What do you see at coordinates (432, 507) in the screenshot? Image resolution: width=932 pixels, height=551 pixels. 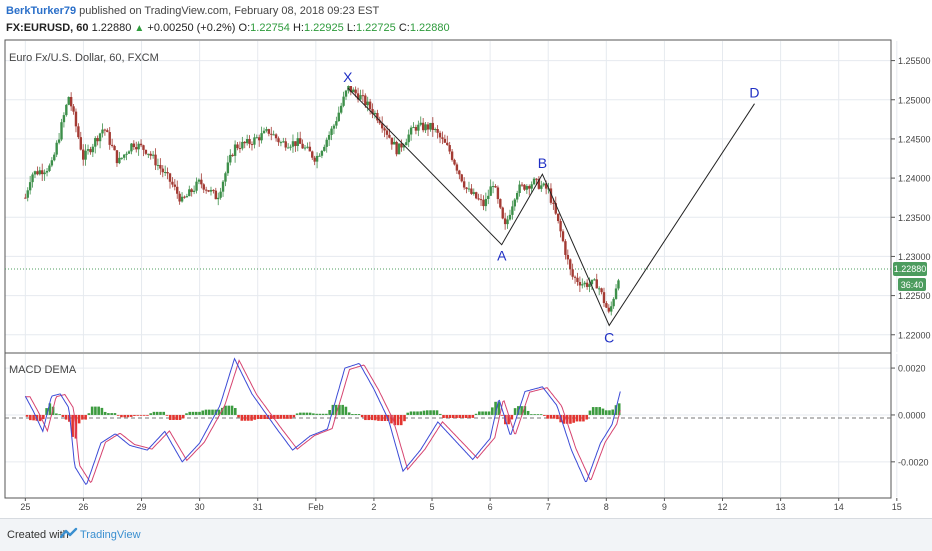 I see `x-tick-label: 5` at bounding box center [432, 507].